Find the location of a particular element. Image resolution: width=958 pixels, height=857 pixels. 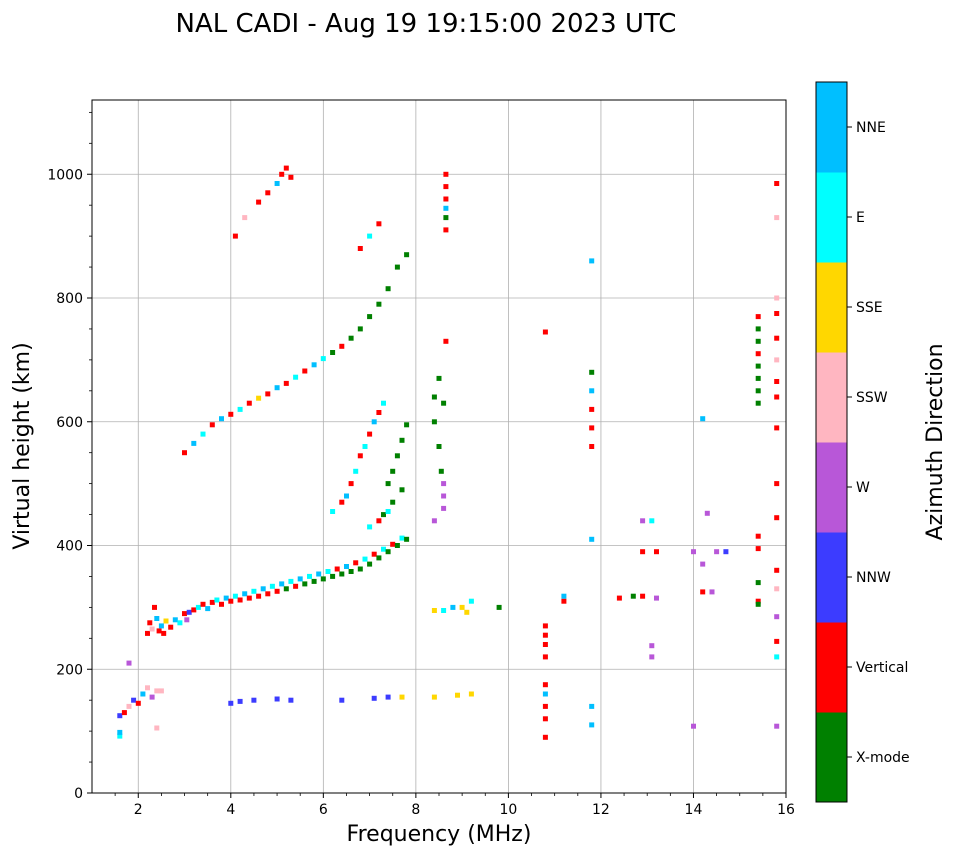

colorbar-label: NNE is located at coordinates (871, 128).